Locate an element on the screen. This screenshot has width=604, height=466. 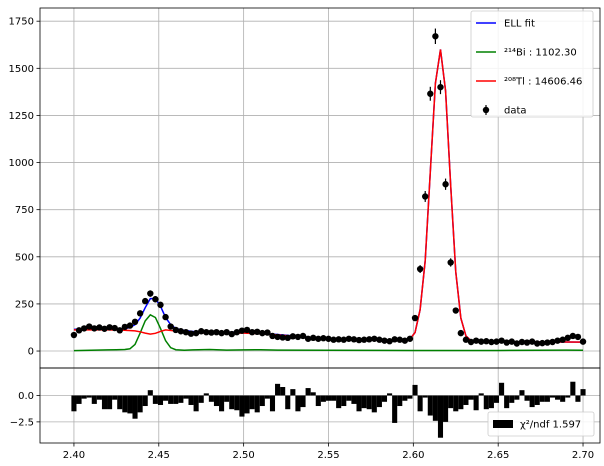
legend-box is located at coordinates (541, 424).